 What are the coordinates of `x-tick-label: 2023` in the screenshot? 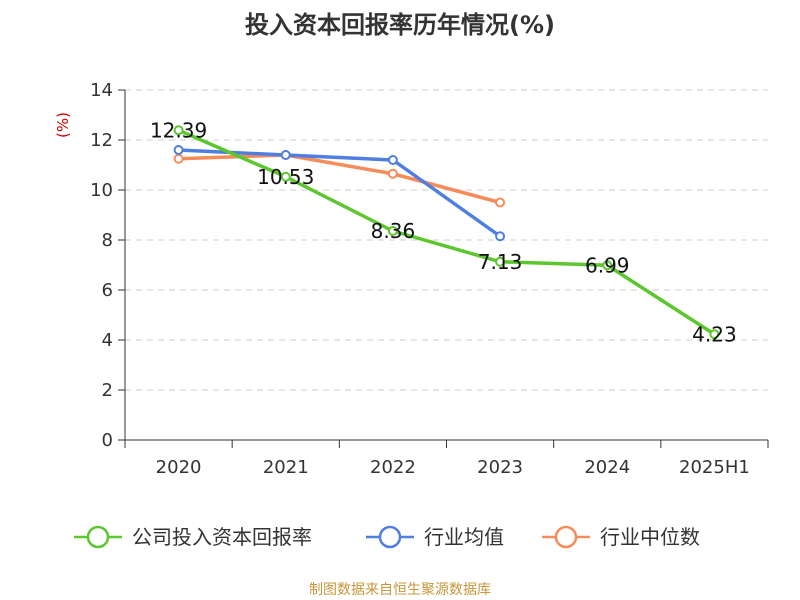 It's located at (500, 467).